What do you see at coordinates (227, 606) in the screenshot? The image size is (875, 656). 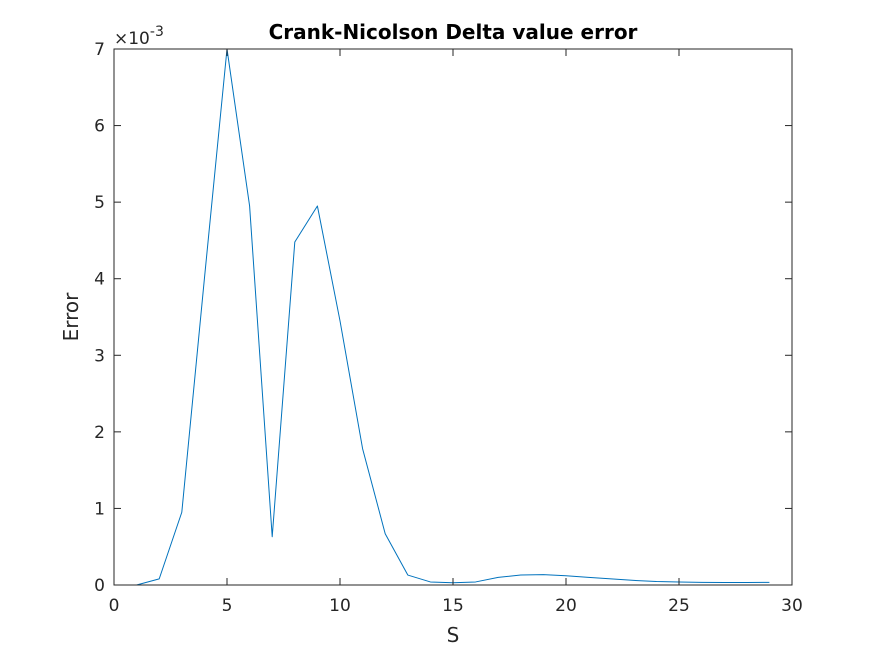 I see `x-tick-label-1: 5` at bounding box center [227, 606].